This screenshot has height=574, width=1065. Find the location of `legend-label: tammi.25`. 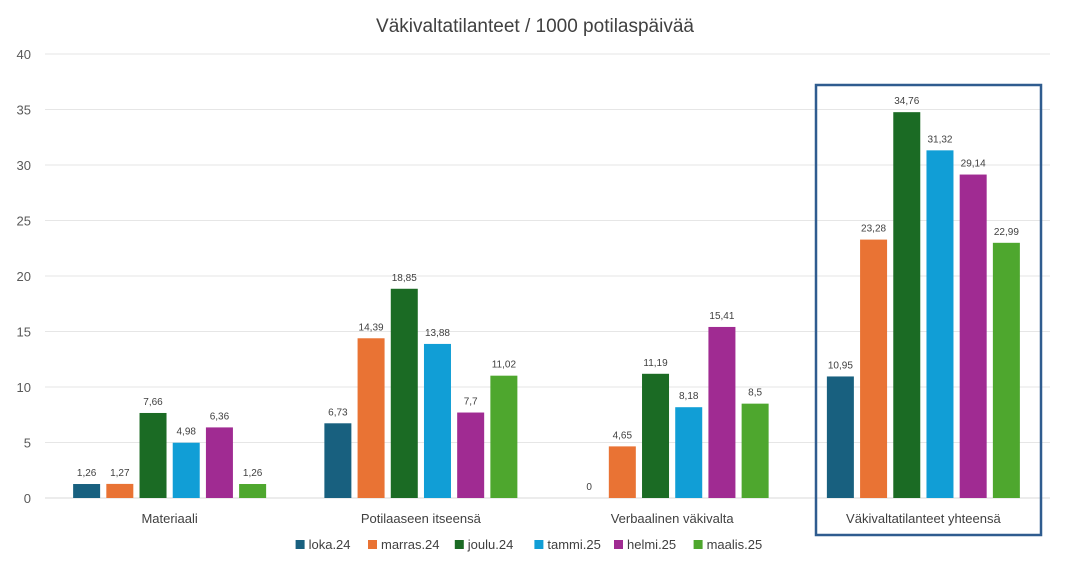

legend-label: tammi.25 is located at coordinates (573, 544).